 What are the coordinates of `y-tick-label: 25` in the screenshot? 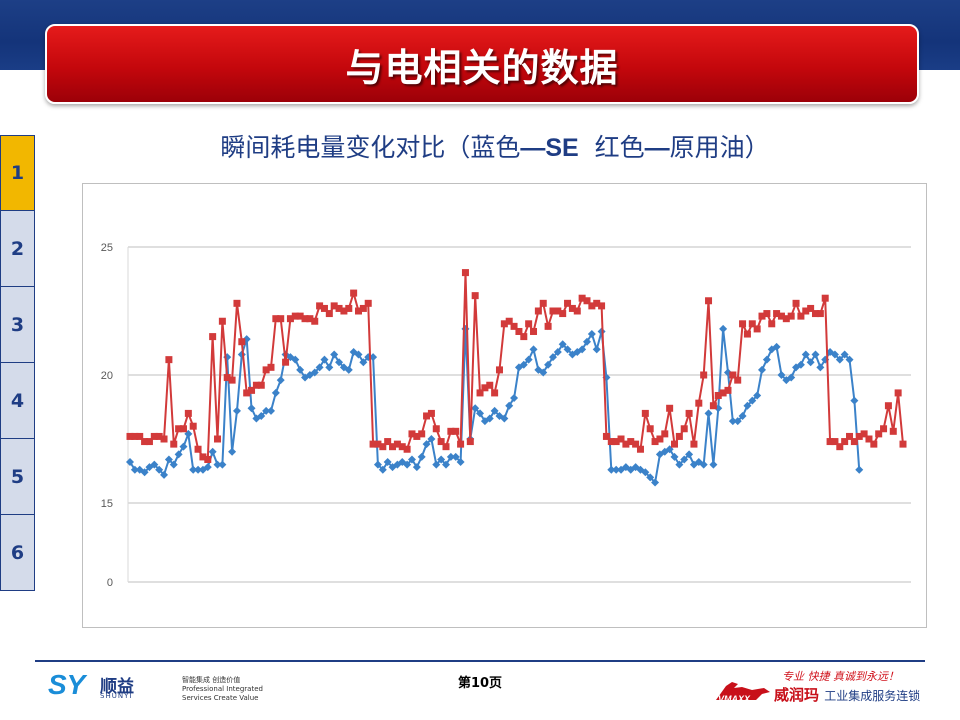 It's located at (107, 248).